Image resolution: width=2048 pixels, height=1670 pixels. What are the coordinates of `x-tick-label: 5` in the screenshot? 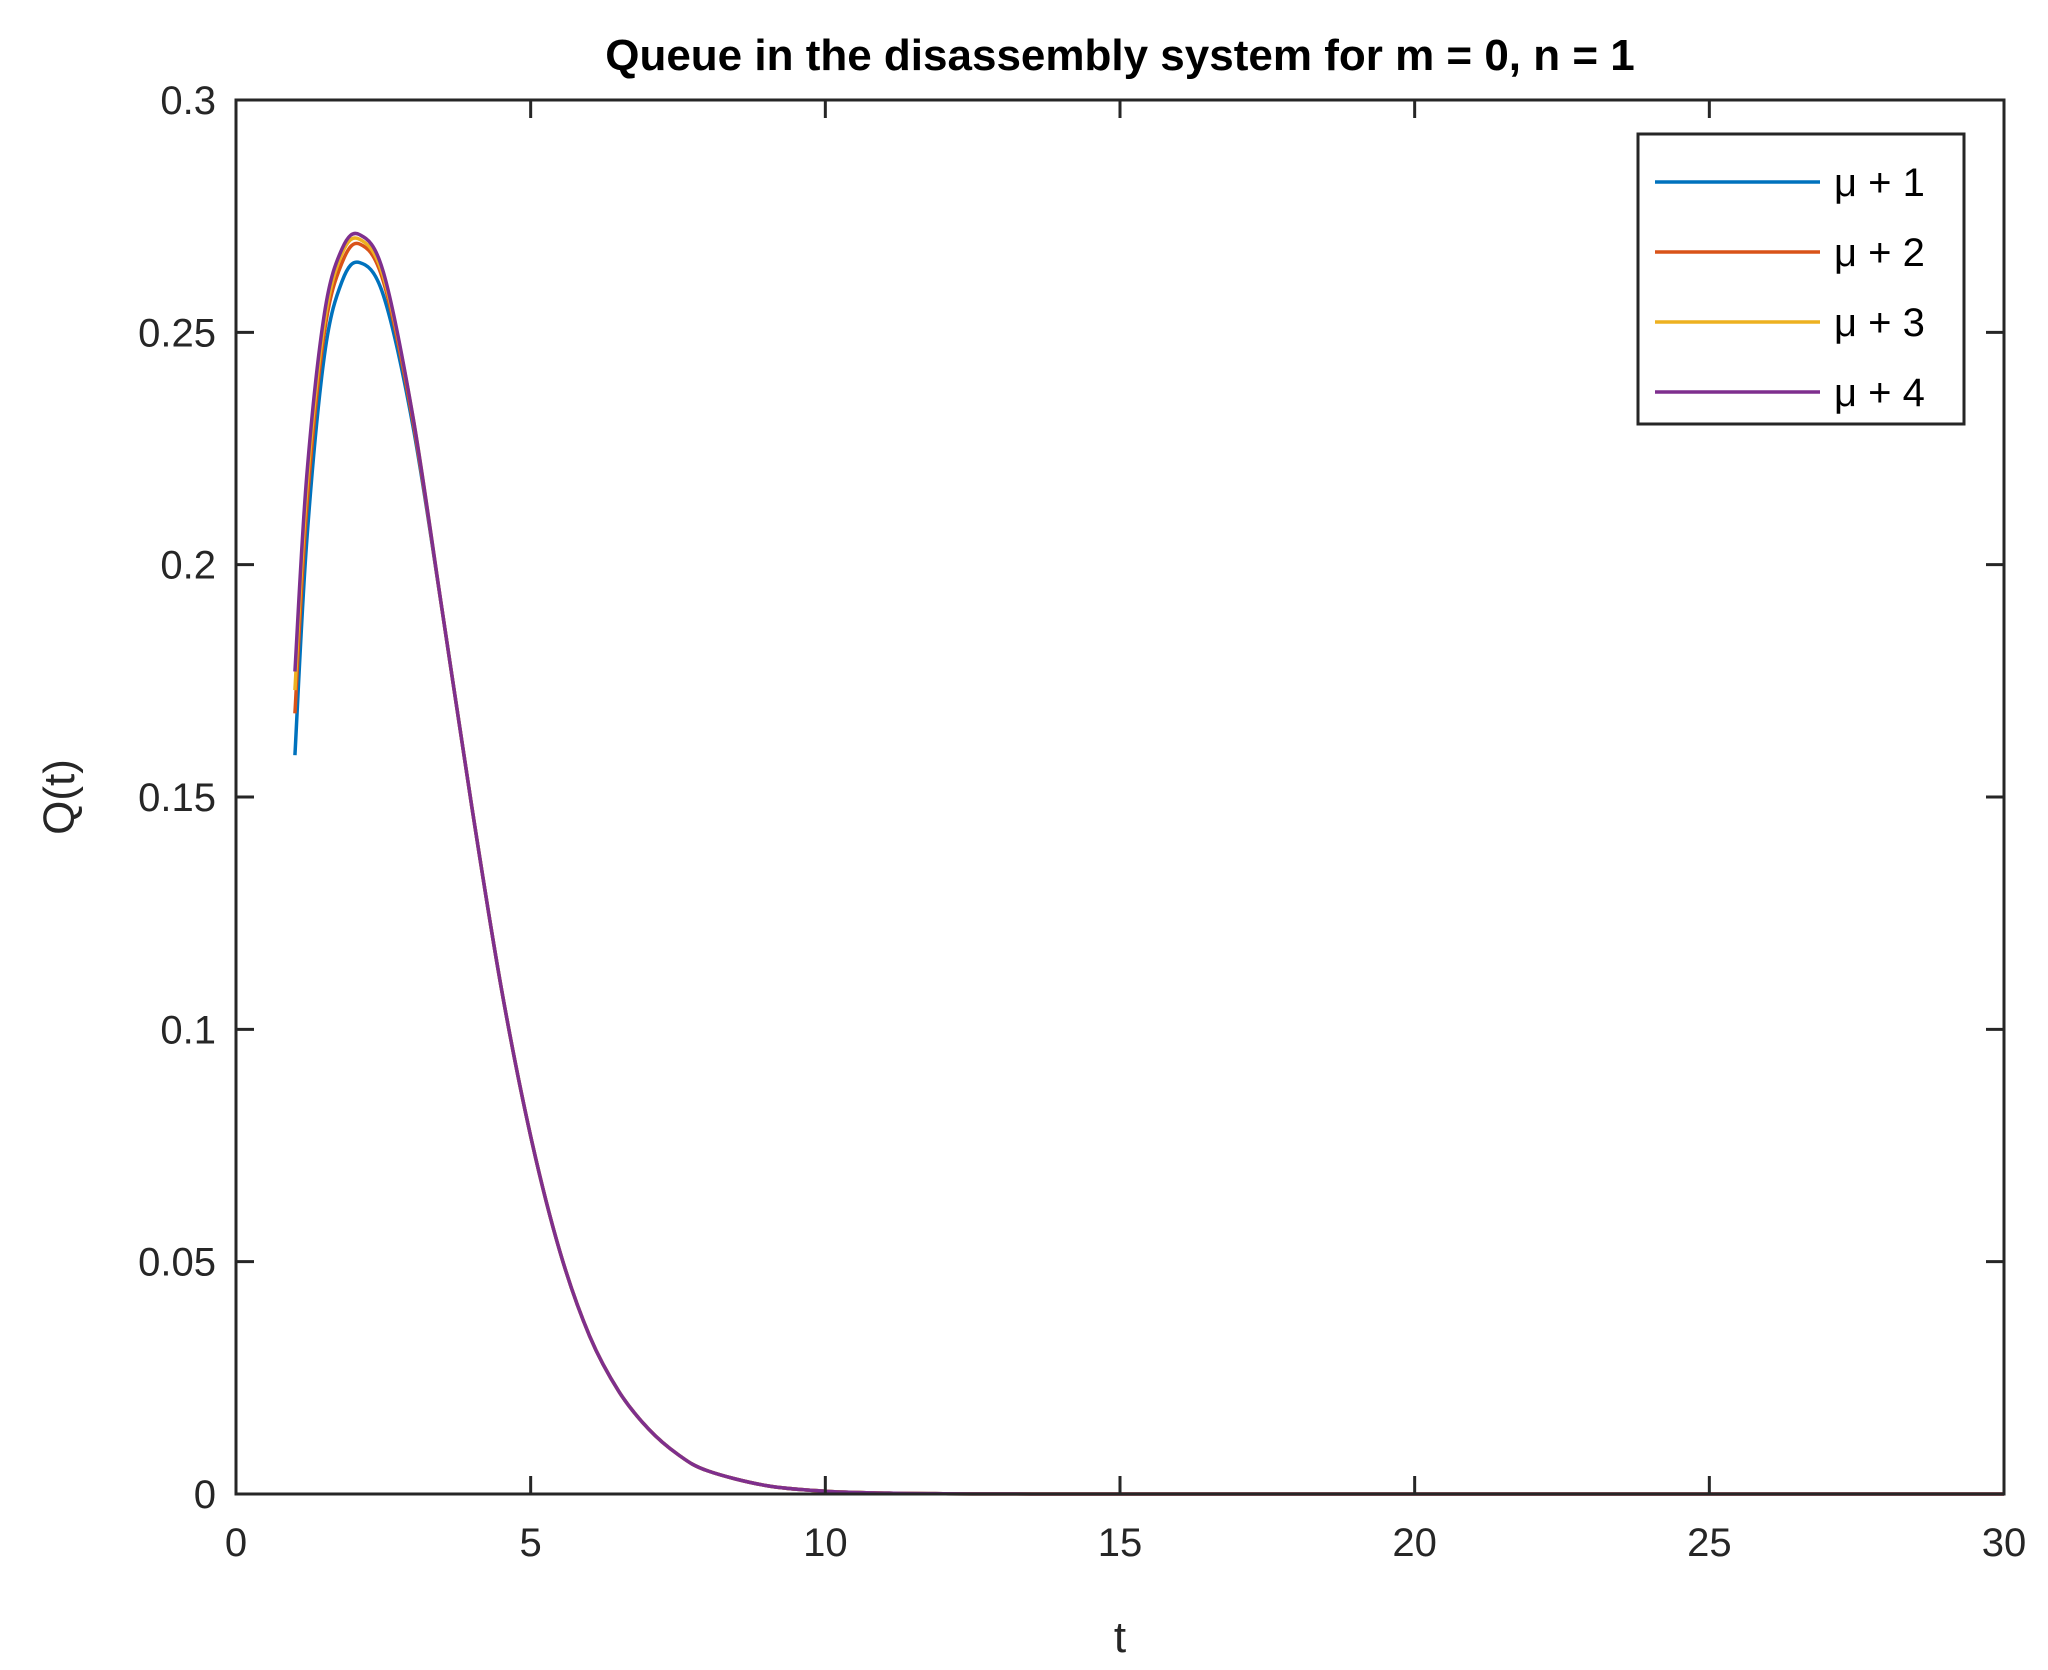 It's located at (531, 1543).